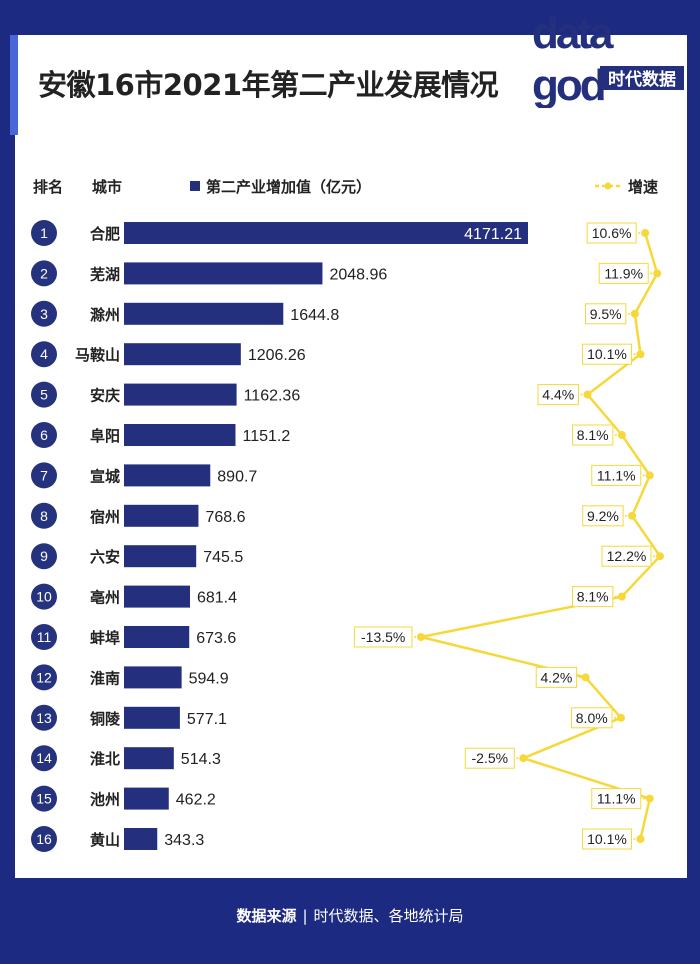  Describe the element at coordinates (105, 557) in the screenshot. I see `city-label: 六安` at that location.